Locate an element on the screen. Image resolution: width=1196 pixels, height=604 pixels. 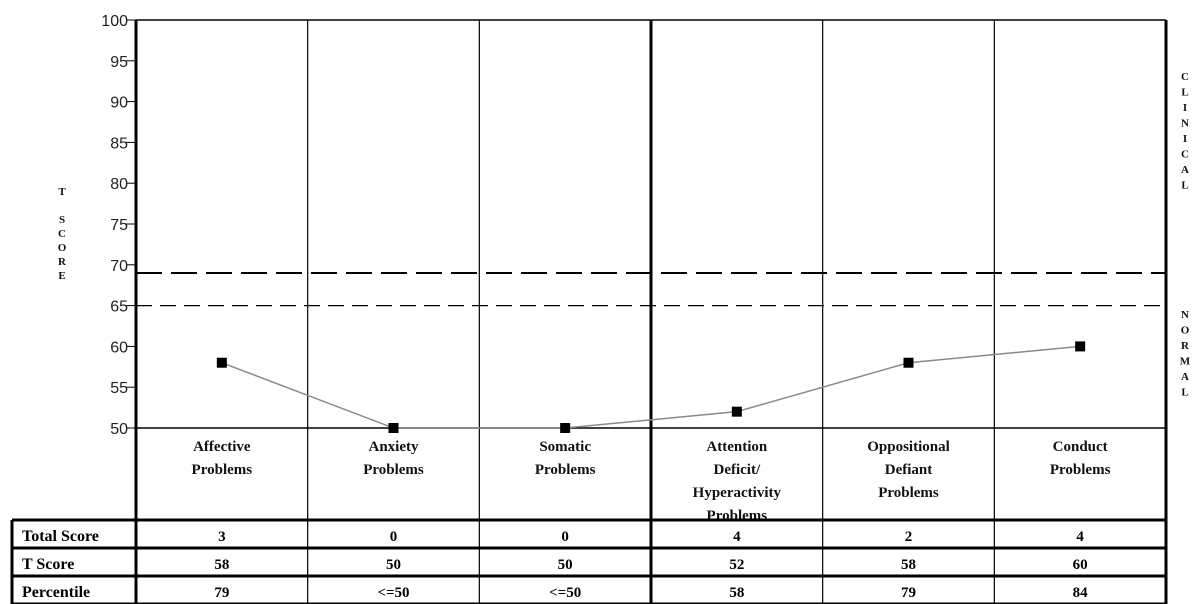
y-tick-label: 75 is located at coordinates (119, 225).